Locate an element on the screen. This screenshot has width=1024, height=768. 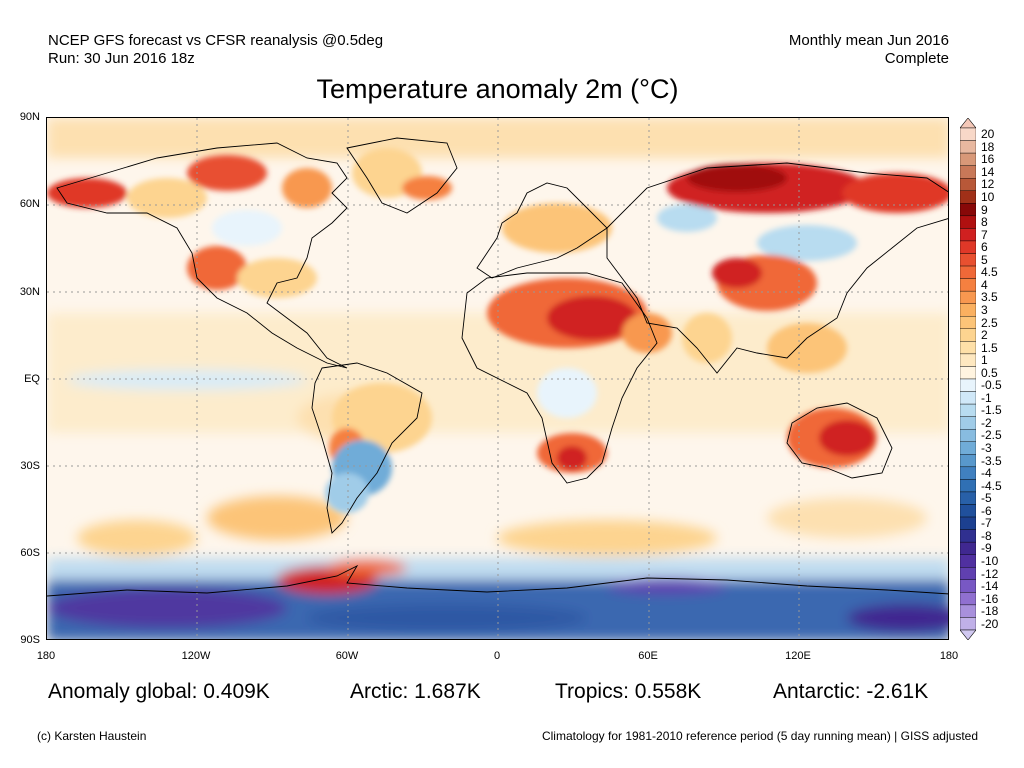
global-anomaly: Anomaly global: 0.409K is located at coordinates (159, 691).